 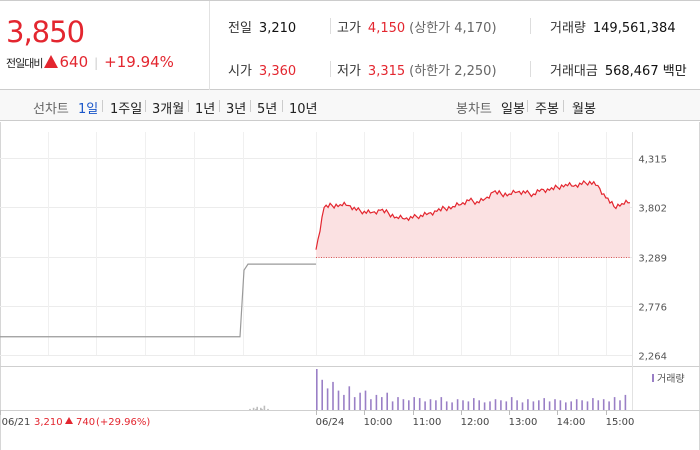 I want to click on period-1d-tab: 1일, so click(x=88, y=109).